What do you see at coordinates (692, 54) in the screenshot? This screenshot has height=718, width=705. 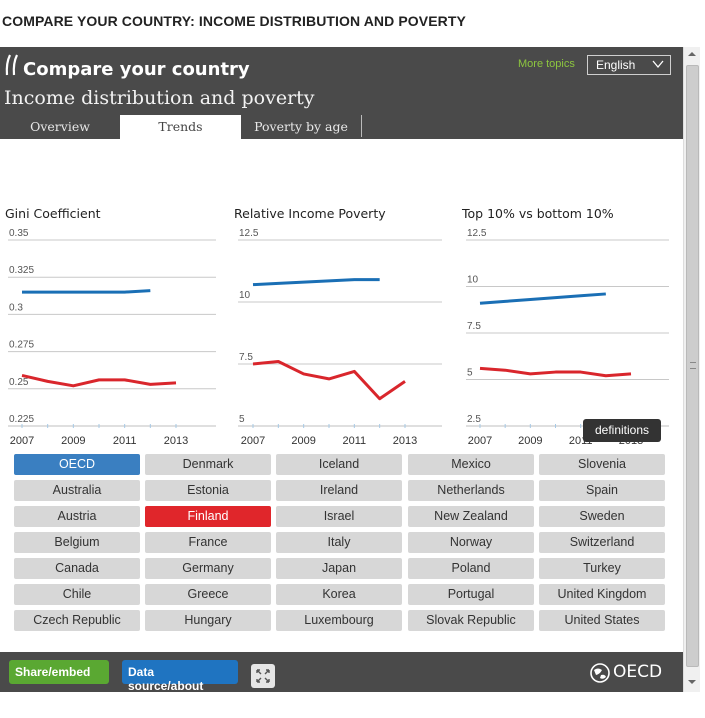 I see `scroll-up-arrow-icon` at bounding box center [692, 54].